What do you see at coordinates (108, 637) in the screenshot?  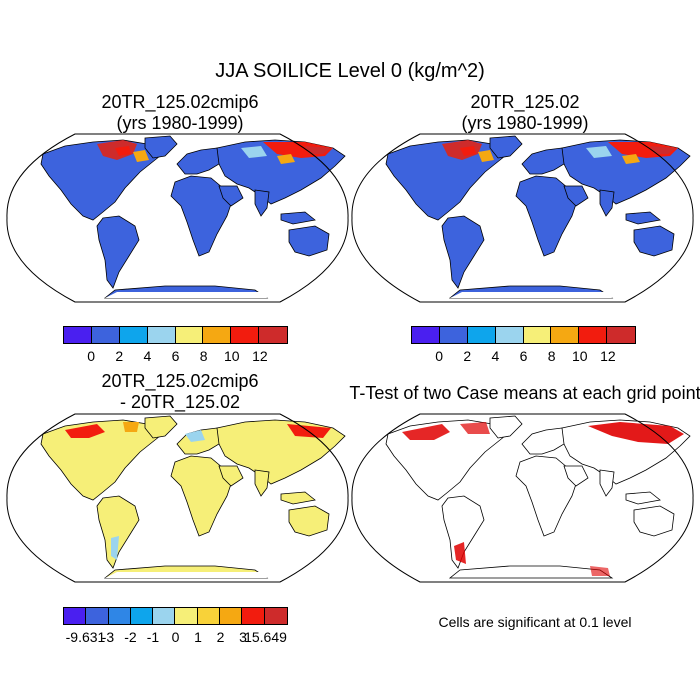 I see `colorbar-tick-label: -3` at bounding box center [108, 637].